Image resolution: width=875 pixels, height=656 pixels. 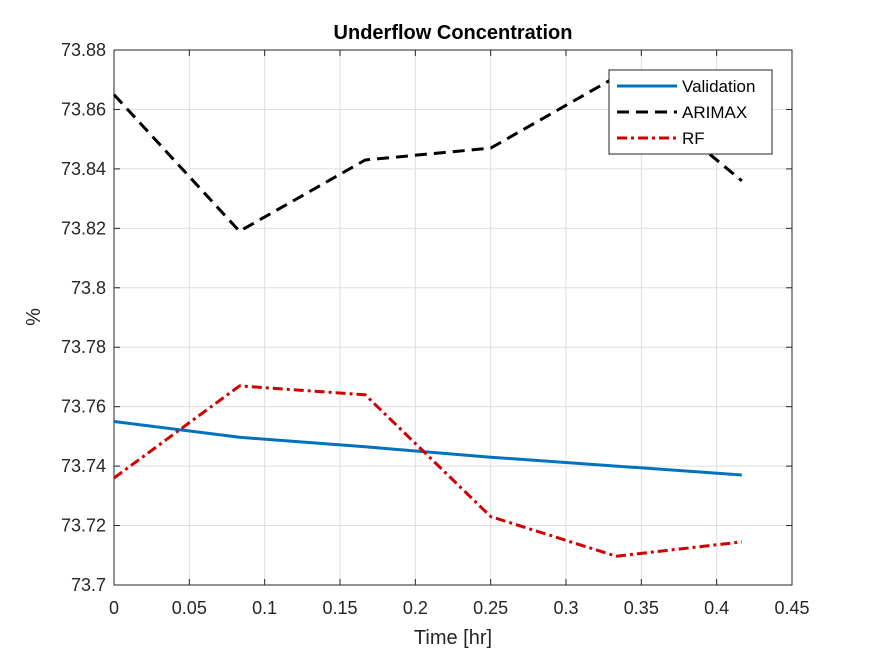 I want to click on x-tick-label: 0.05, so click(x=189, y=608).